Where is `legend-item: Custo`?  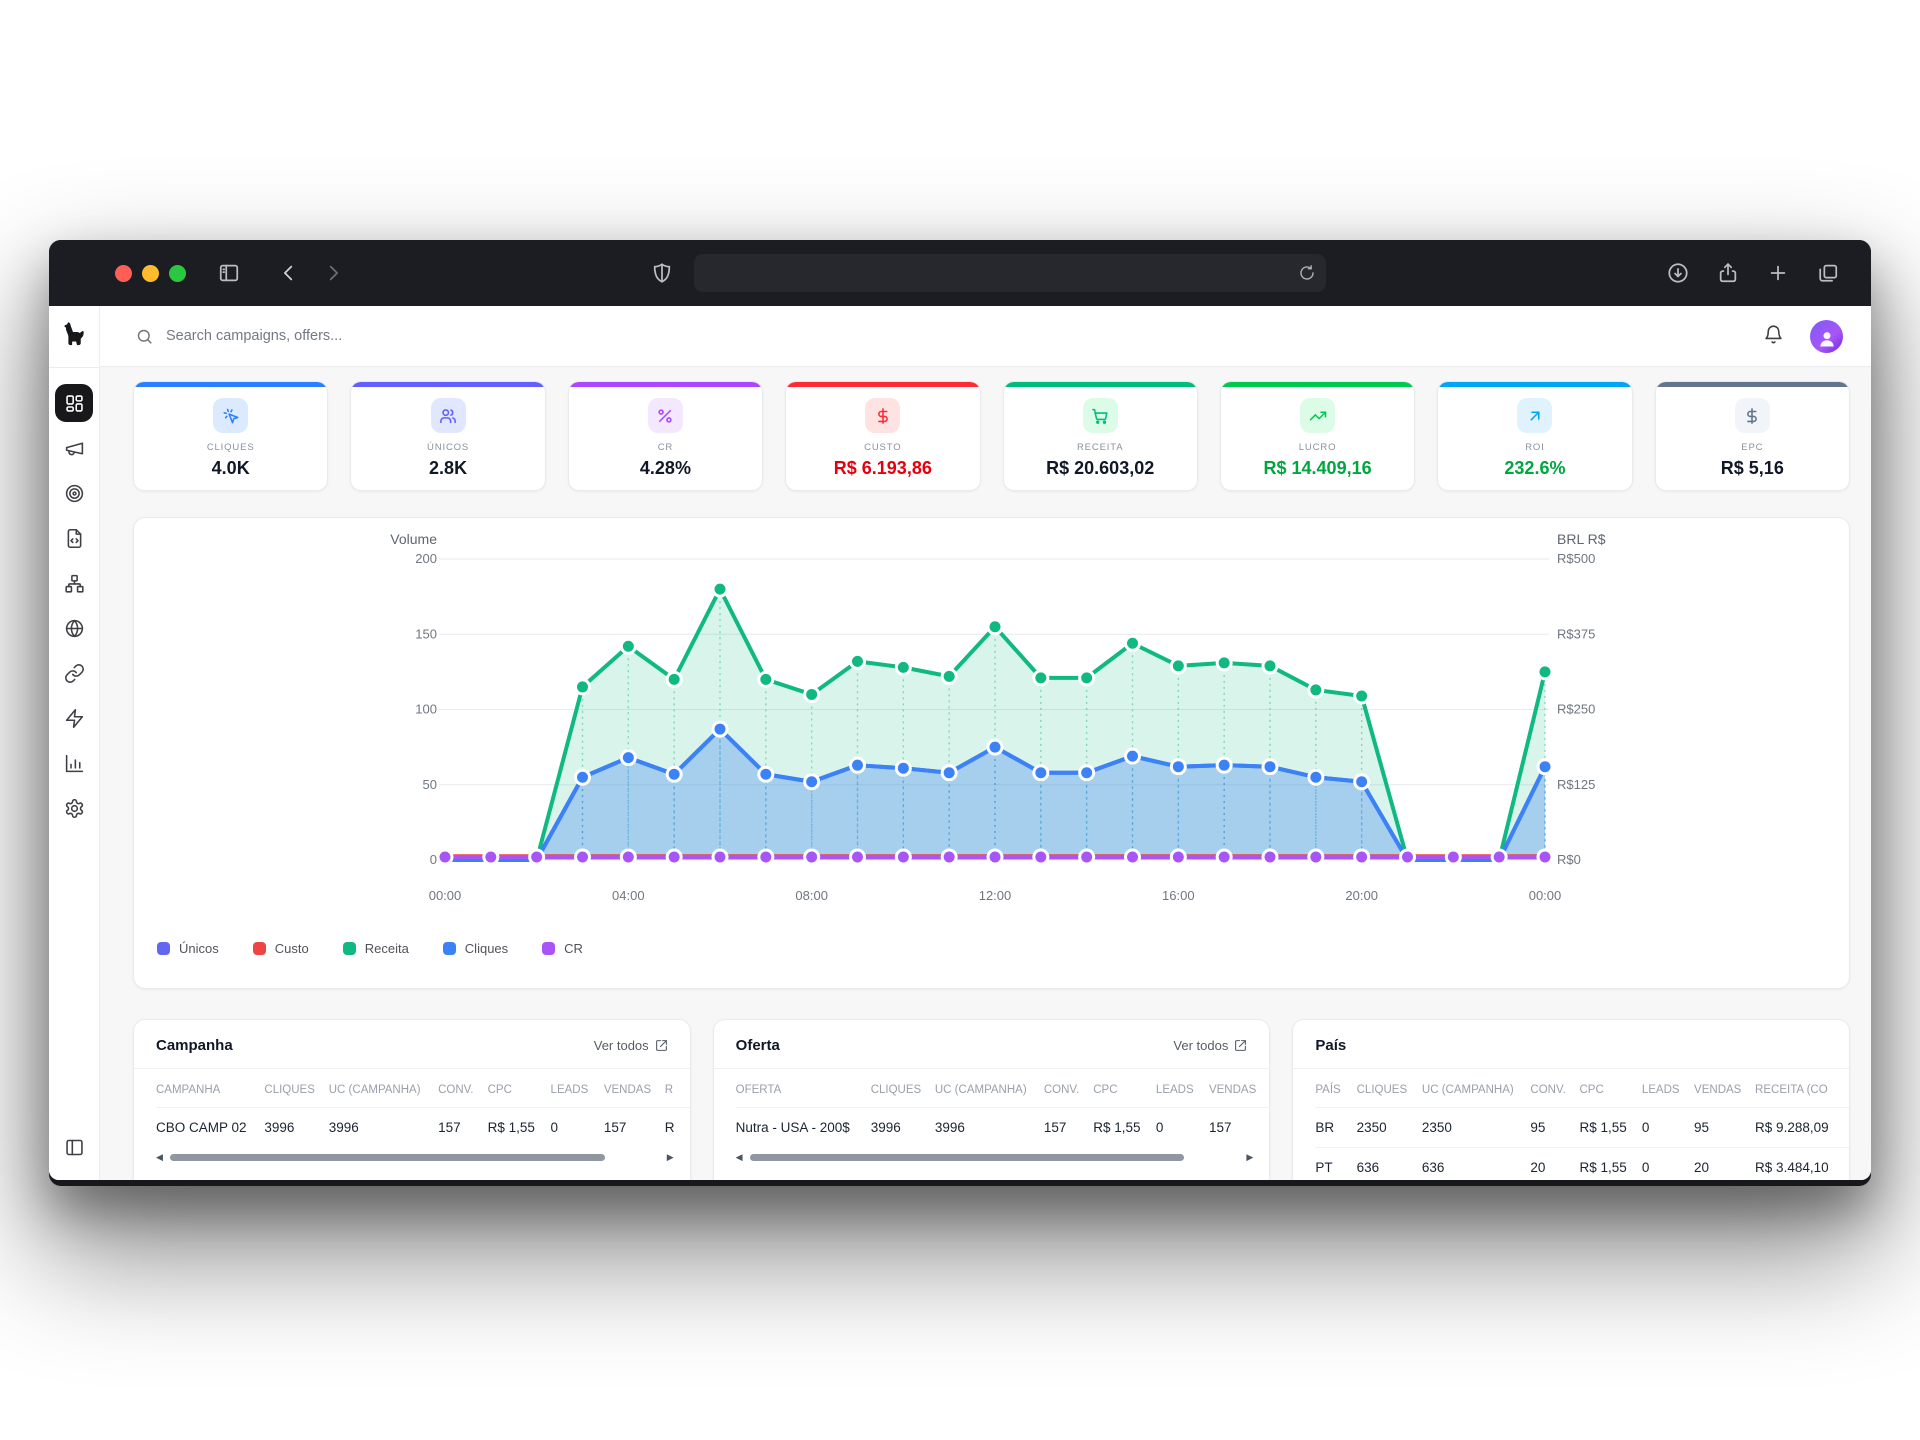
legend-item: Custo is located at coordinates (280, 948).